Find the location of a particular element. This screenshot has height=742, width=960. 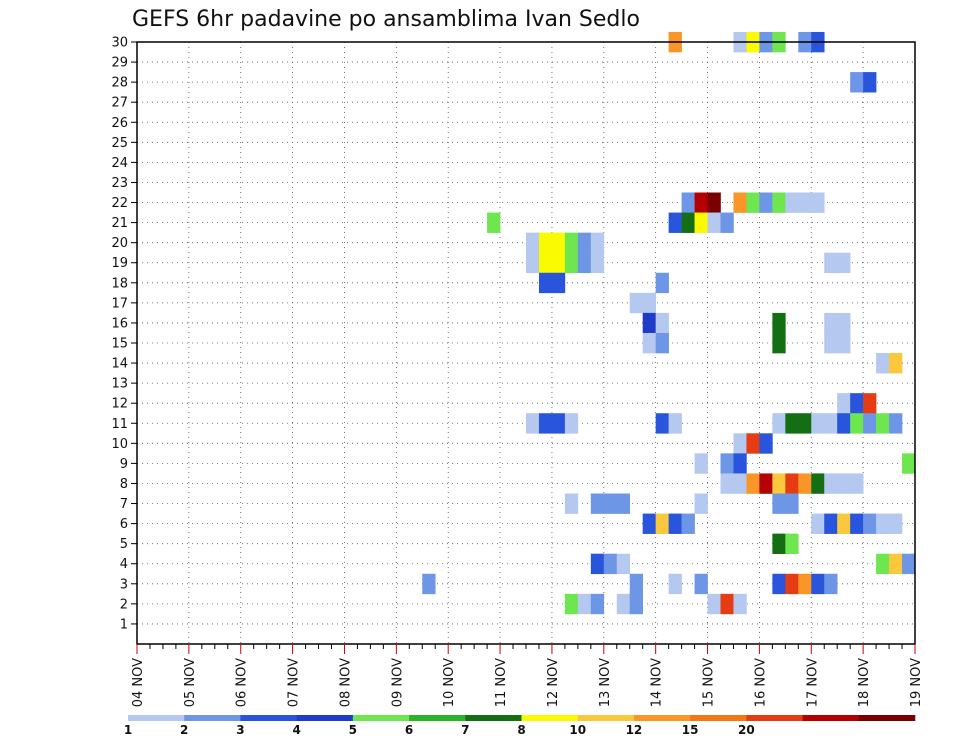

y-tick-label: 6 is located at coordinates (124, 524).